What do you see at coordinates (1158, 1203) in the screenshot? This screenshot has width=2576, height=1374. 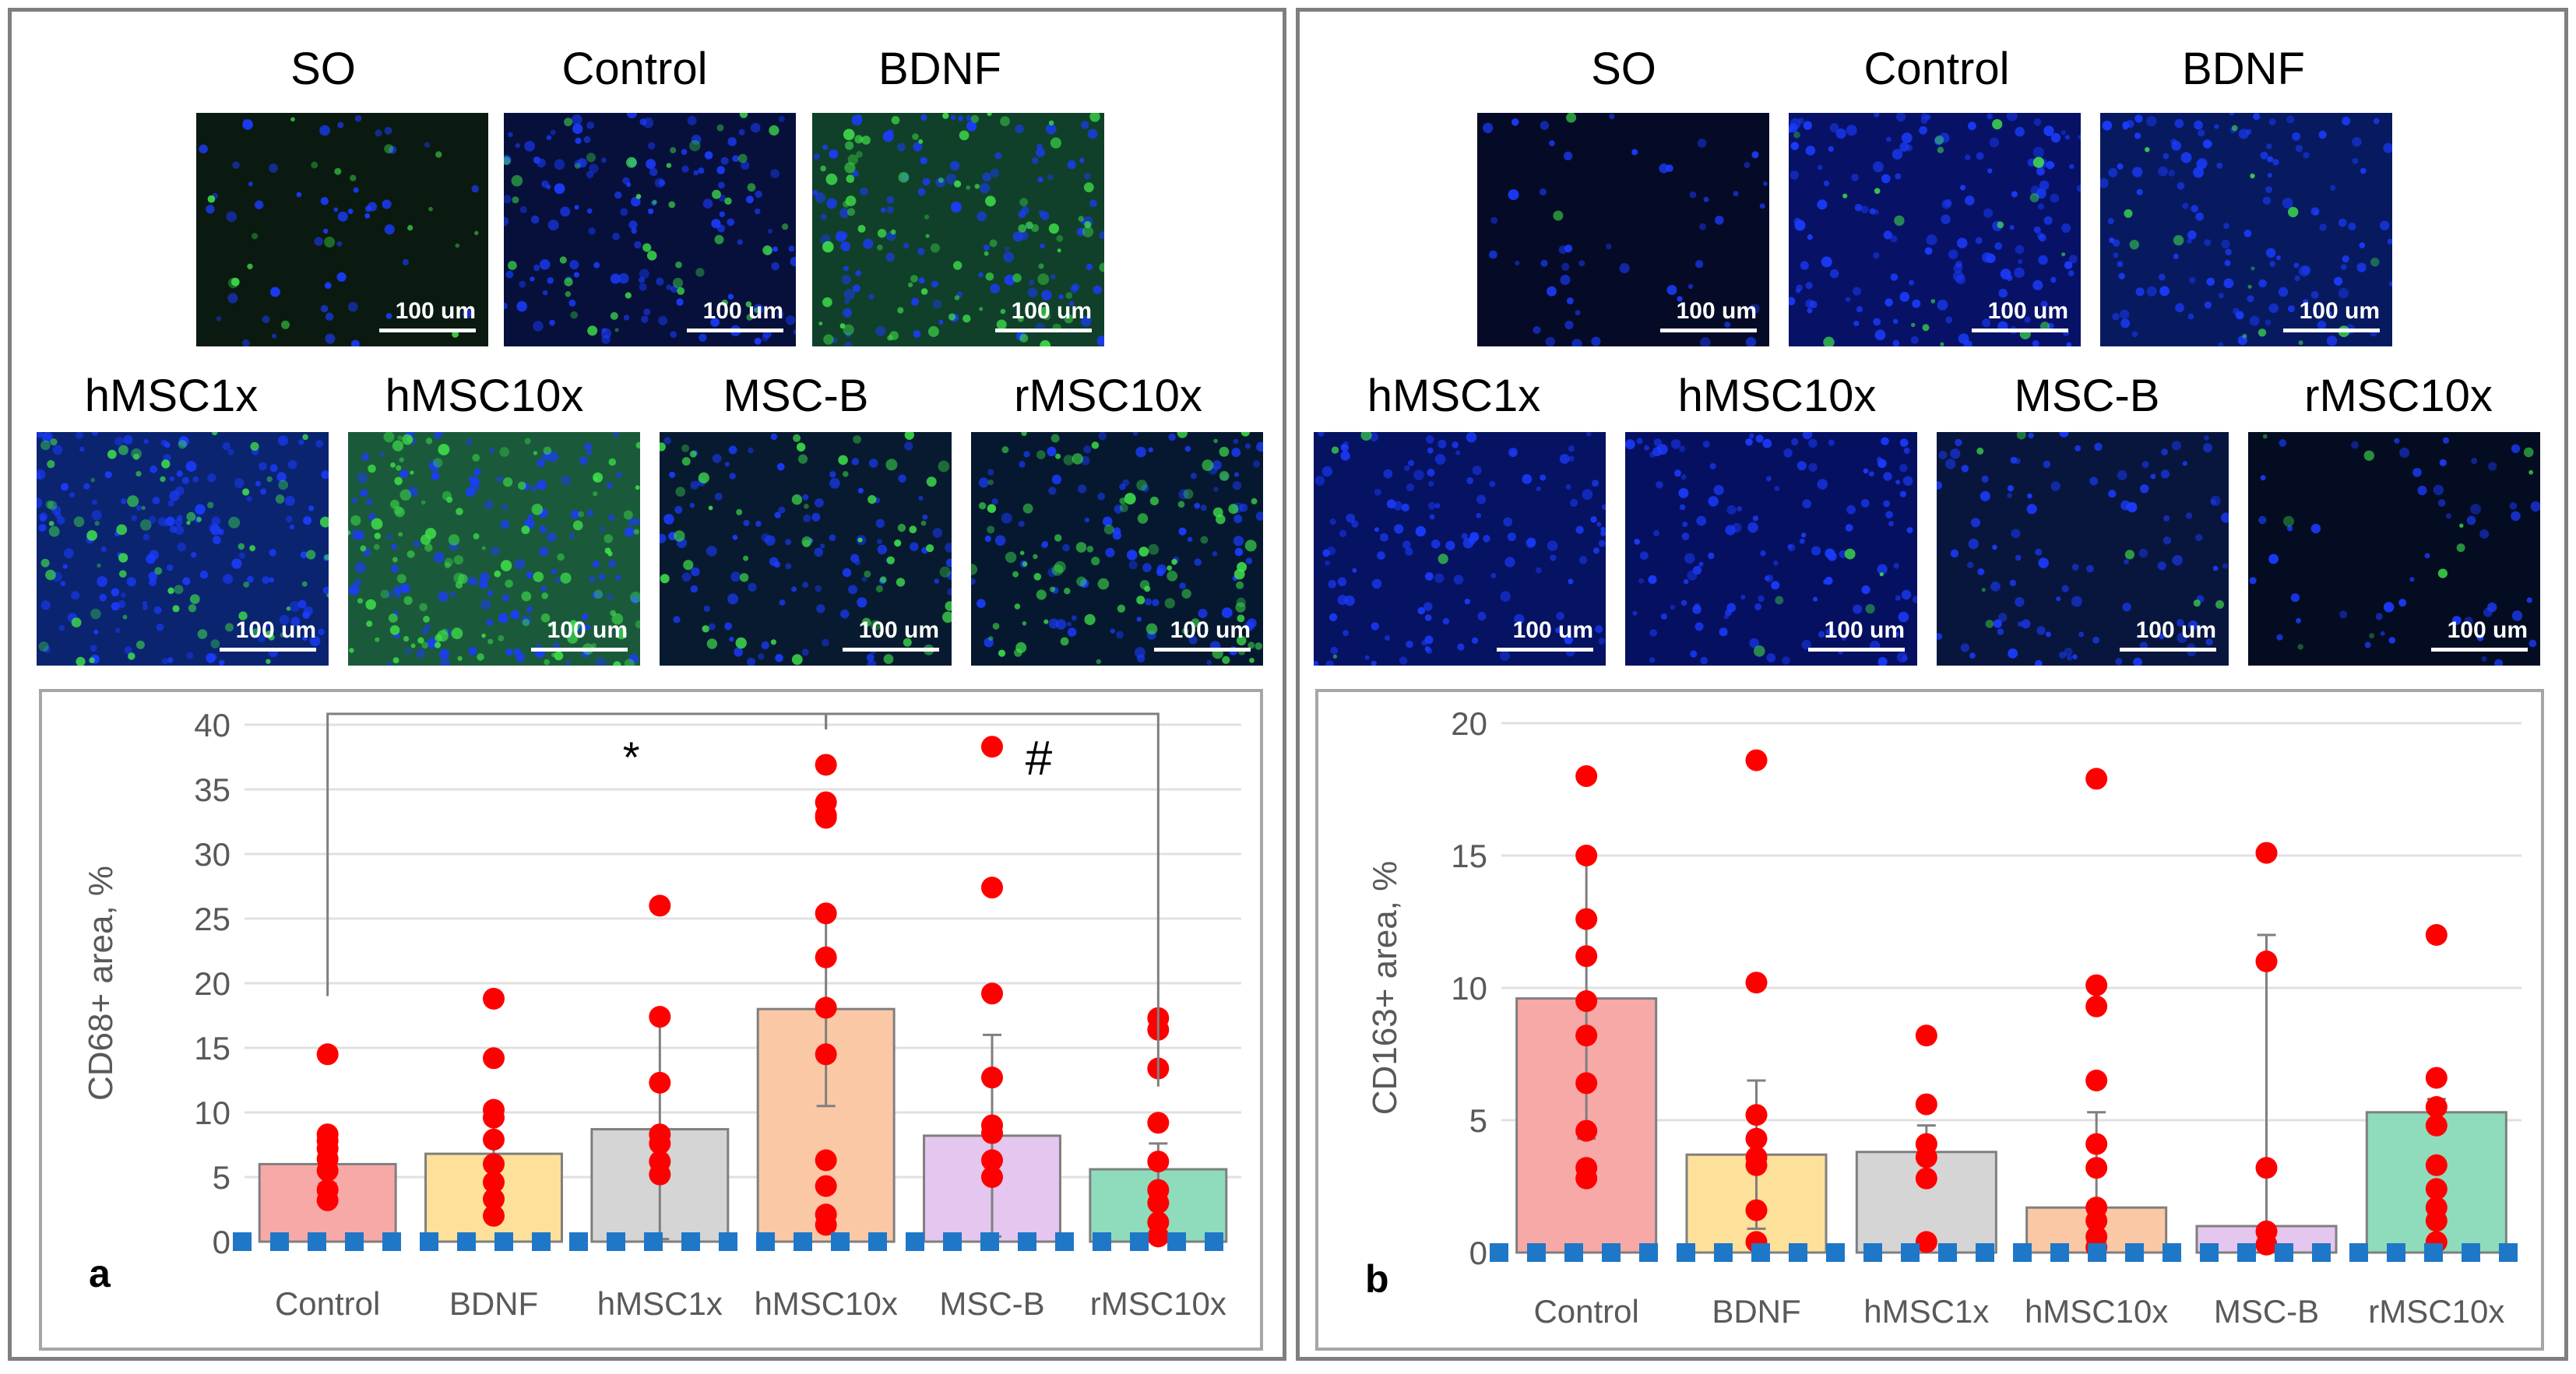 I see `data-point` at bounding box center [1158, 1203].